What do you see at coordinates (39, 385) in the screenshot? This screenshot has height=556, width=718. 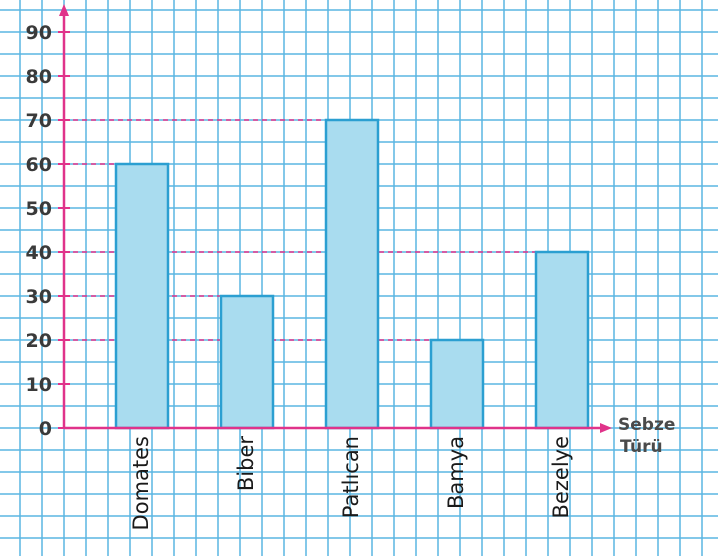 I see `y-tick-label-10: 10` at bounding box center [39, 385].